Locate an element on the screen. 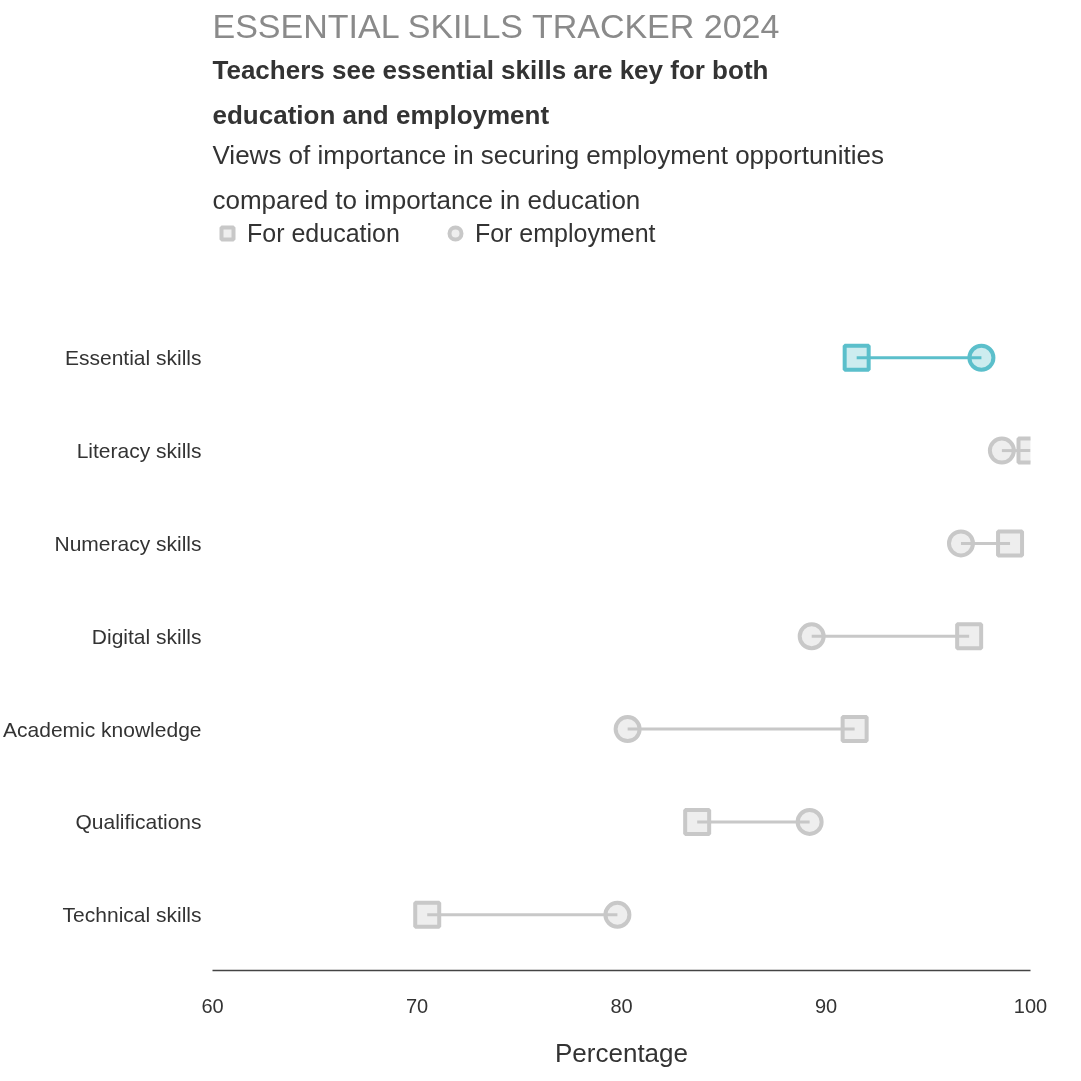  legend-label: For education is located at coordinates (323, 233).